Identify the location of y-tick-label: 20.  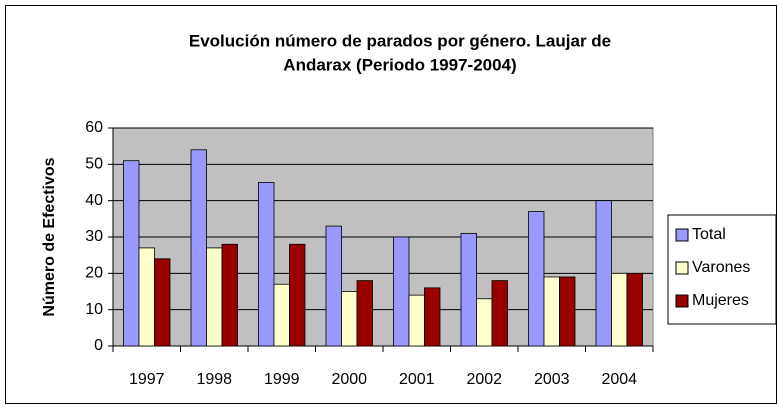
(94, 273).